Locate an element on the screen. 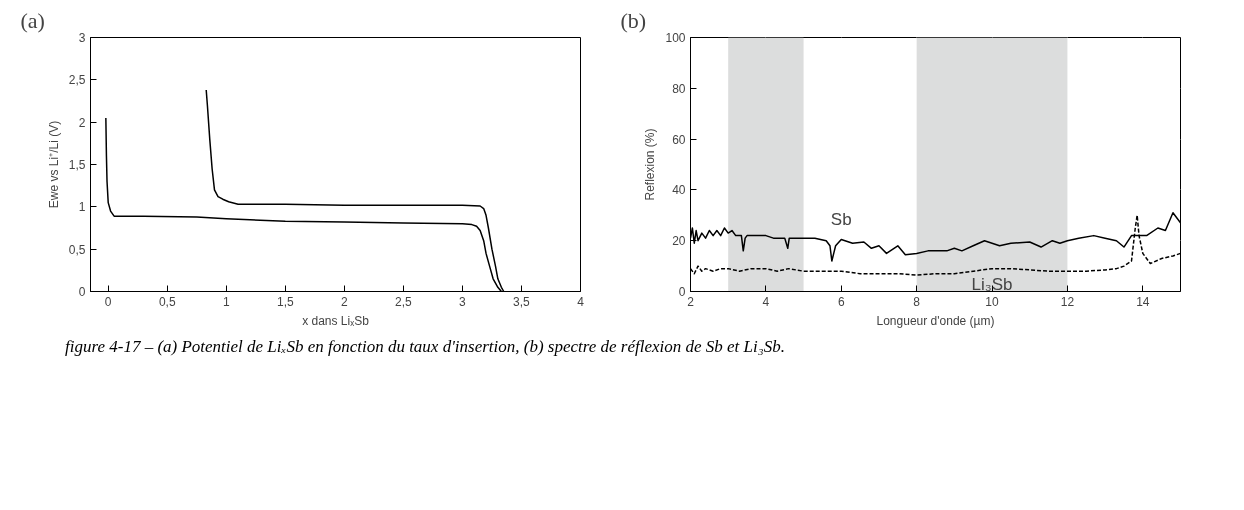 This screenshot has width=1244, height=510. x-tick-label: 8 is located at coordinates (917, 301).